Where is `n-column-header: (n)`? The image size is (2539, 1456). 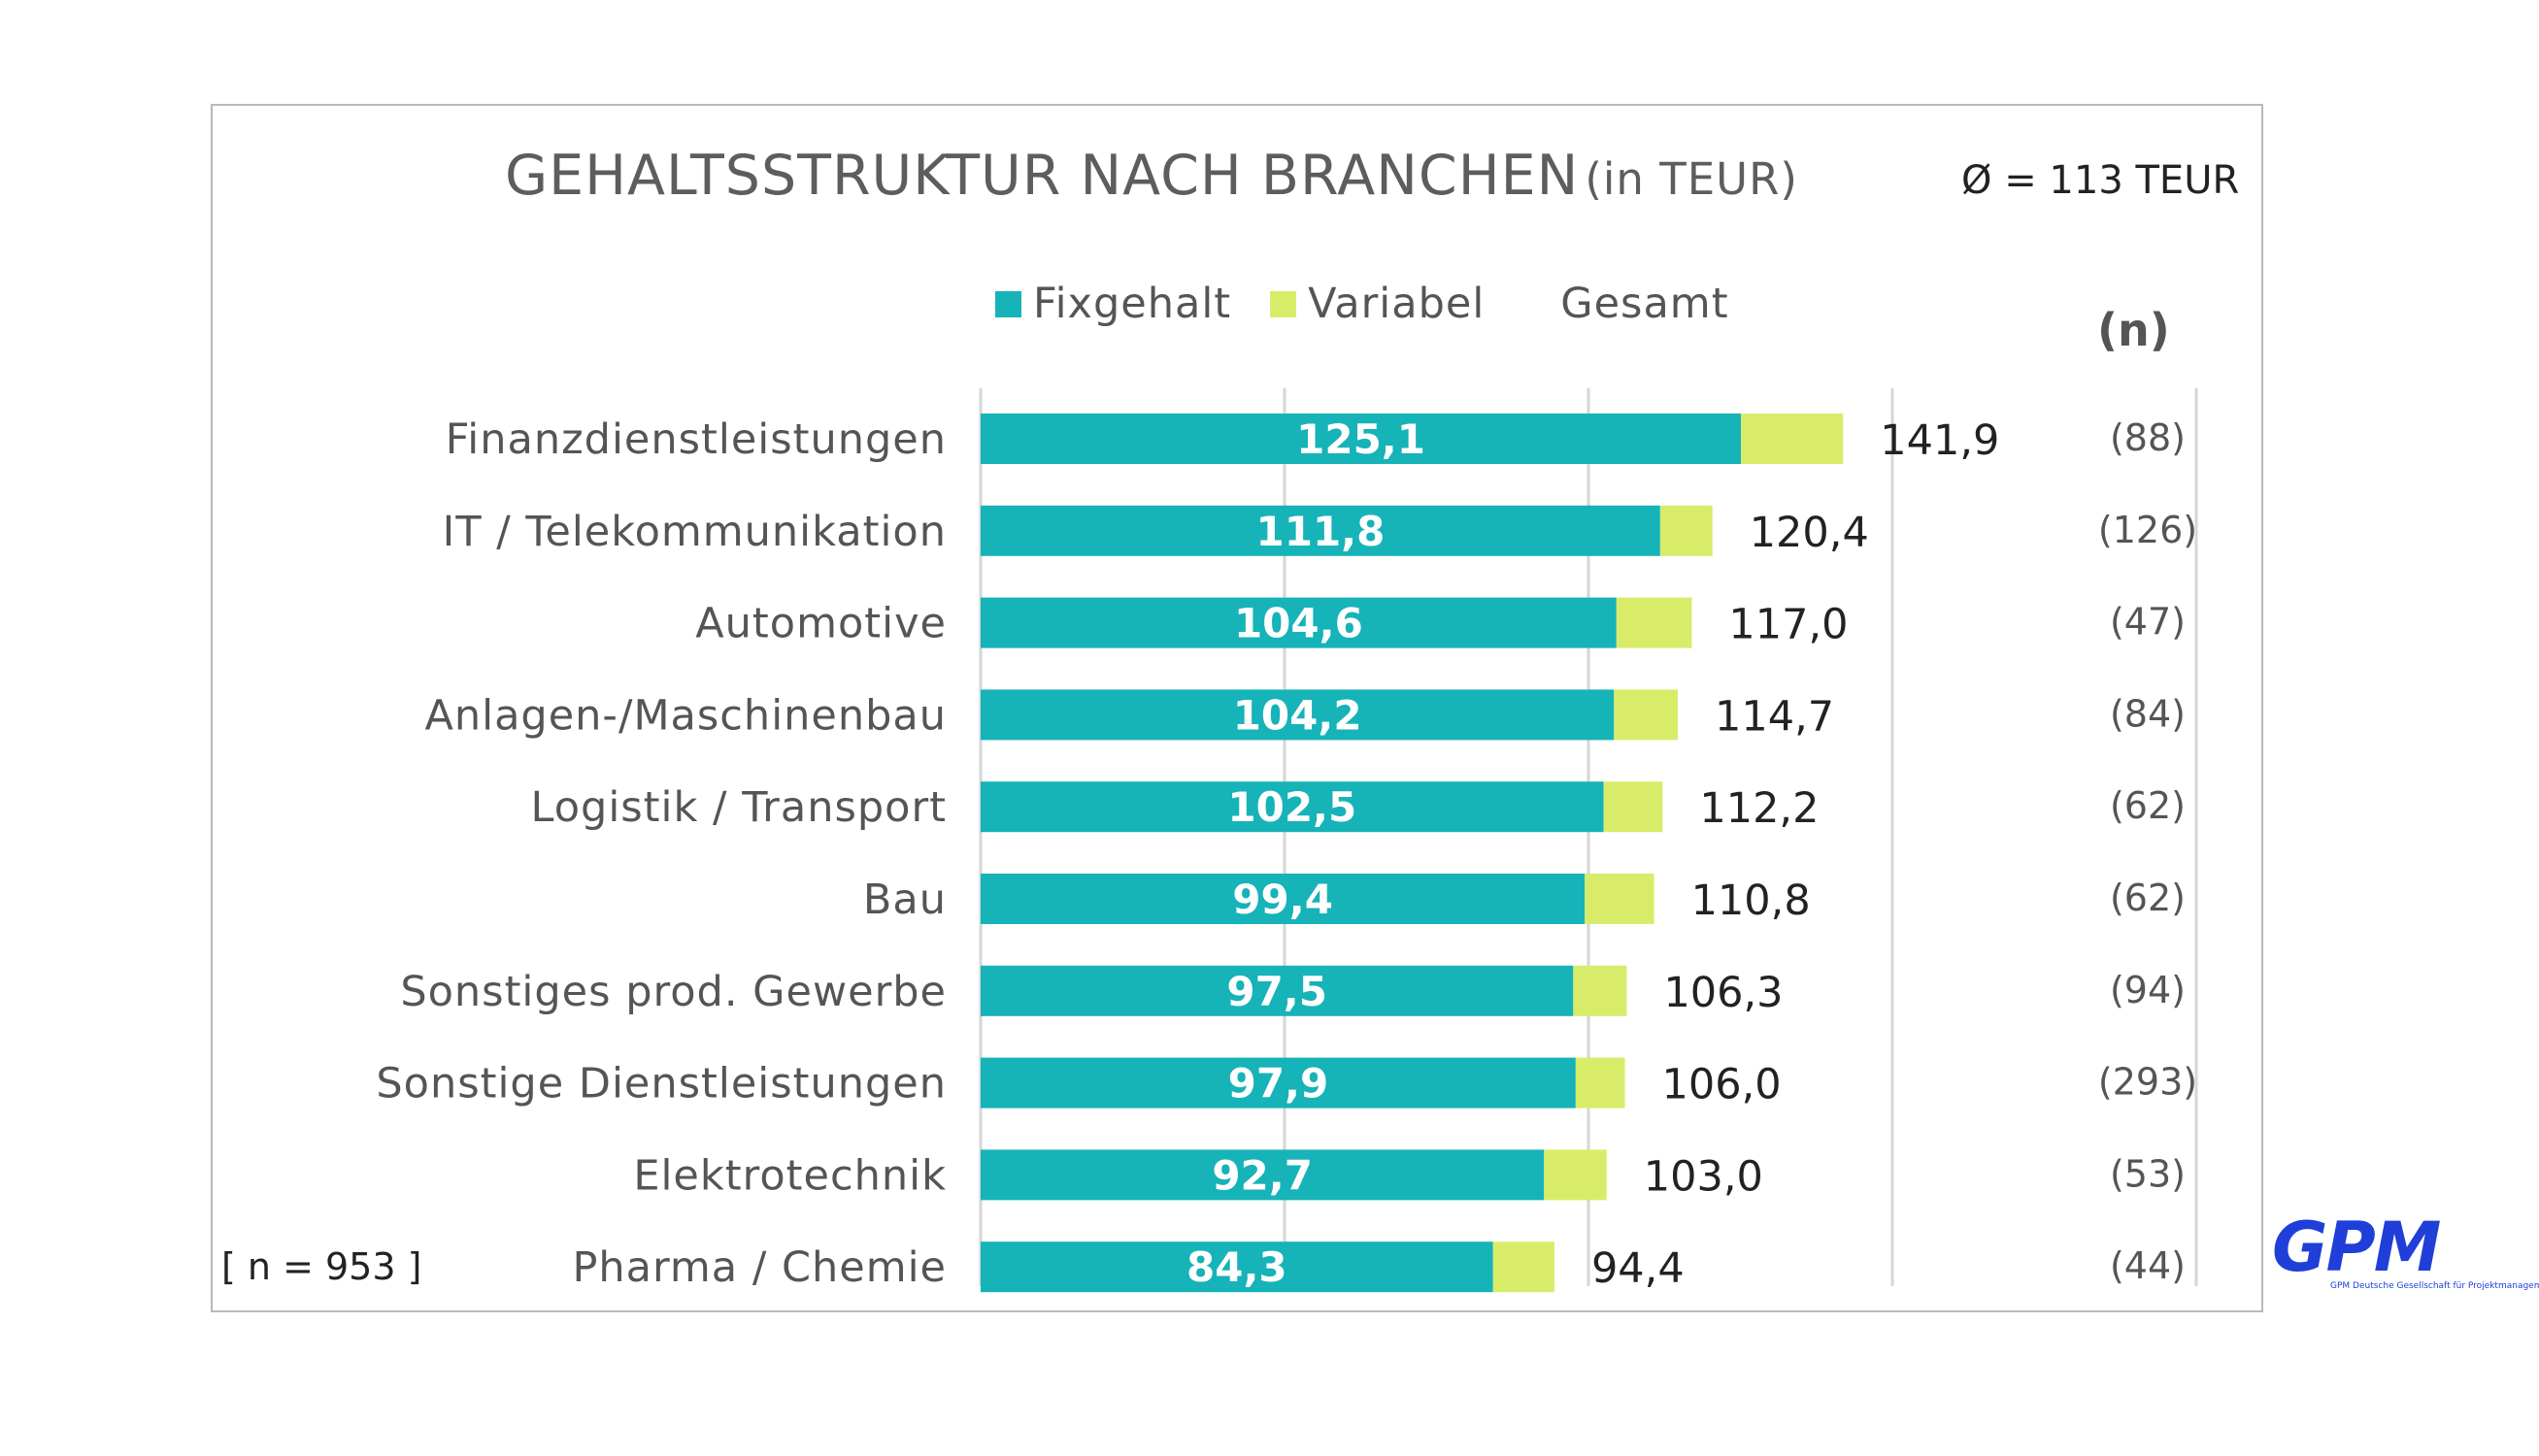 n-column-header: (n) is located at coordinates (2133, 330).